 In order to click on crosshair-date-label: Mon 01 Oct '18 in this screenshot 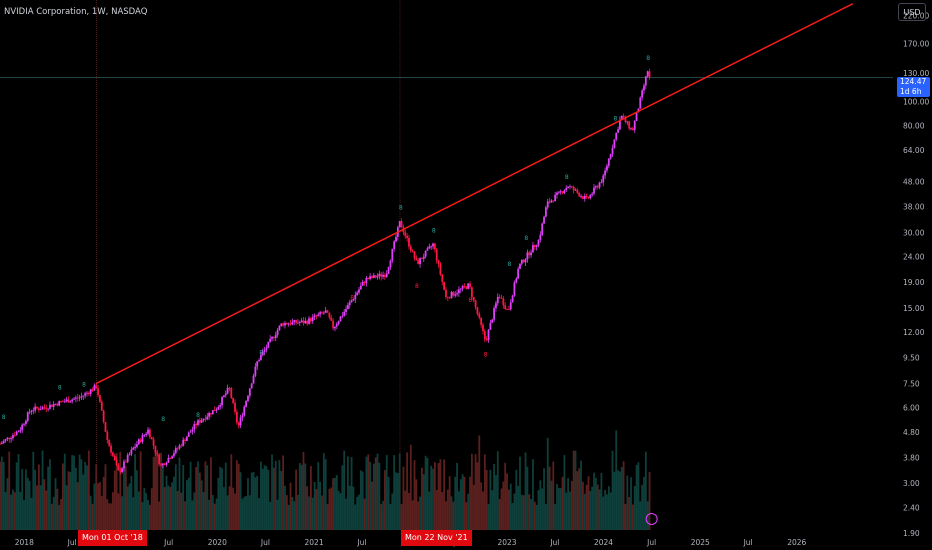, I will do `click(112, 538)`.